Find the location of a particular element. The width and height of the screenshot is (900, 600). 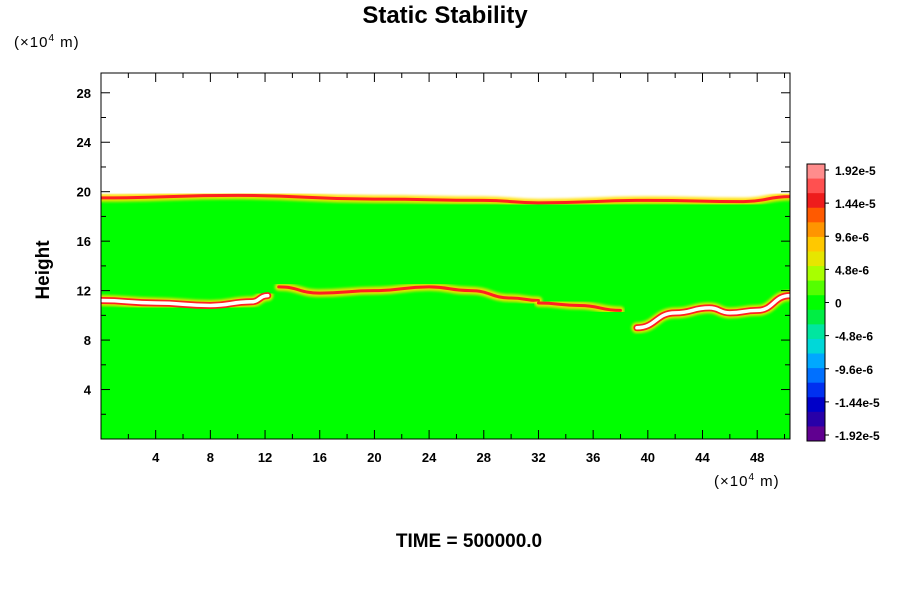

upper-right-layer-peak is located at coordinates (712, 311).